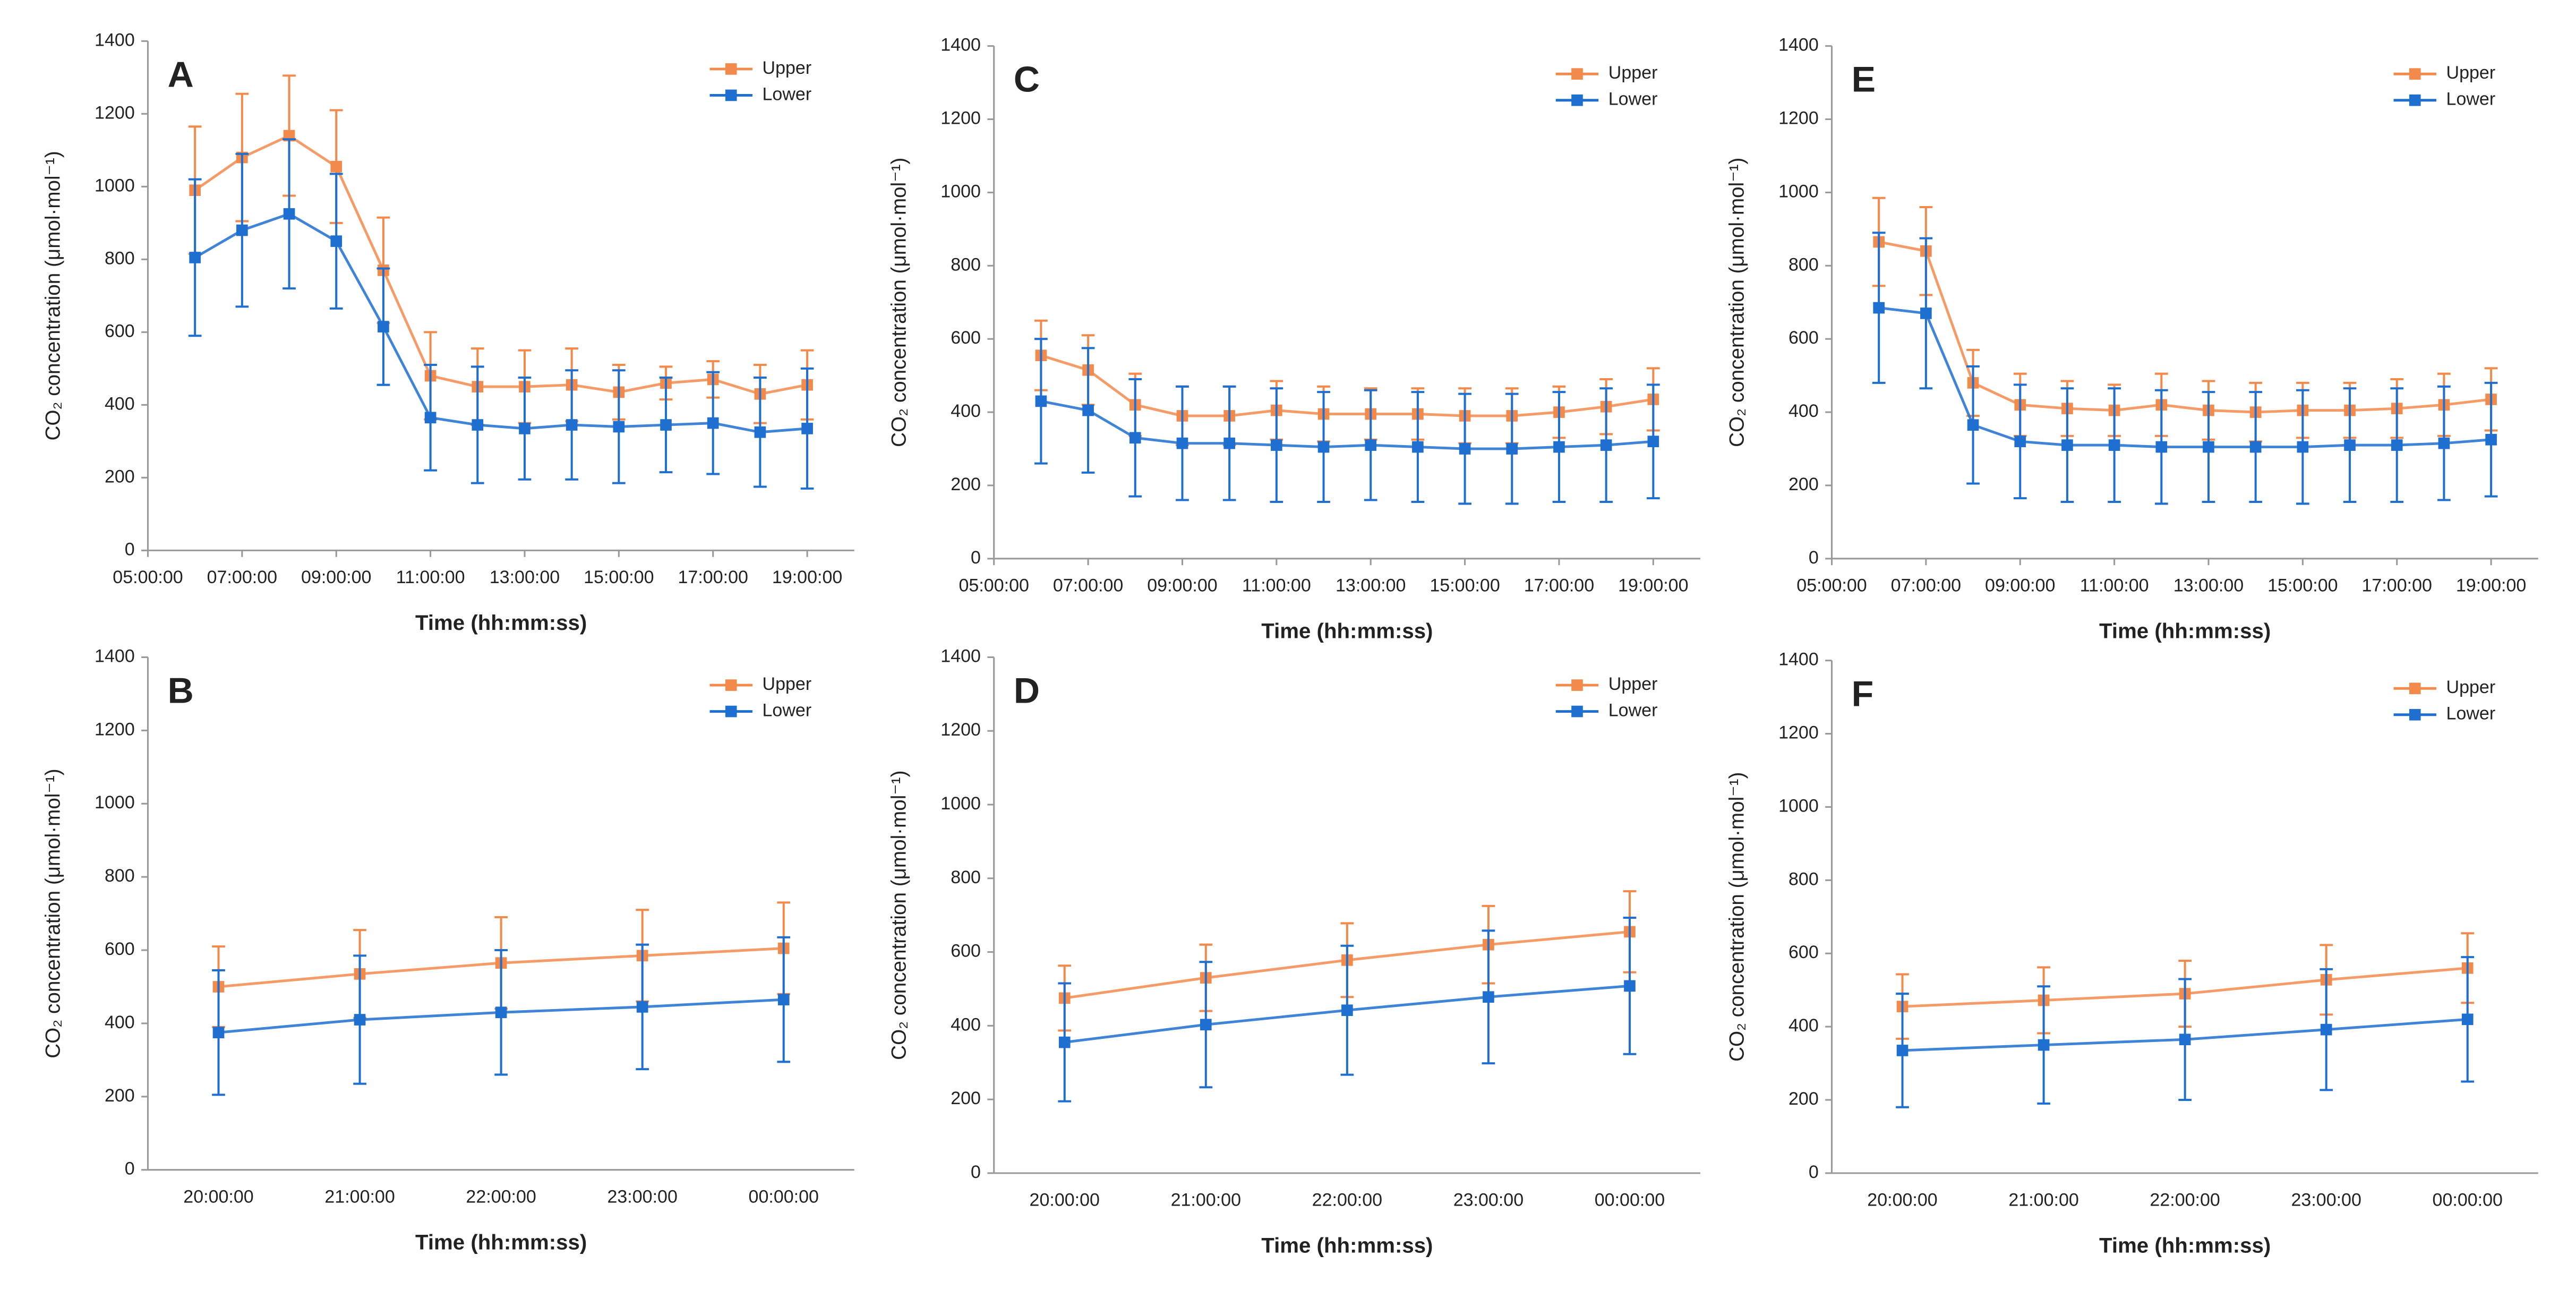  I want to click on x-tick-label: 13:00:00, so click(525, 577).